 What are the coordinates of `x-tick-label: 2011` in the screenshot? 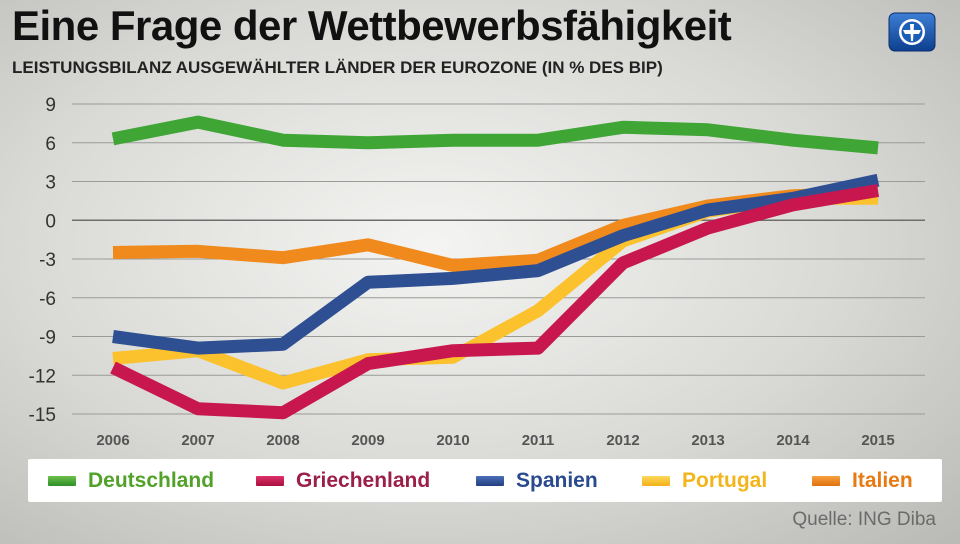 It's located at (538, 440).